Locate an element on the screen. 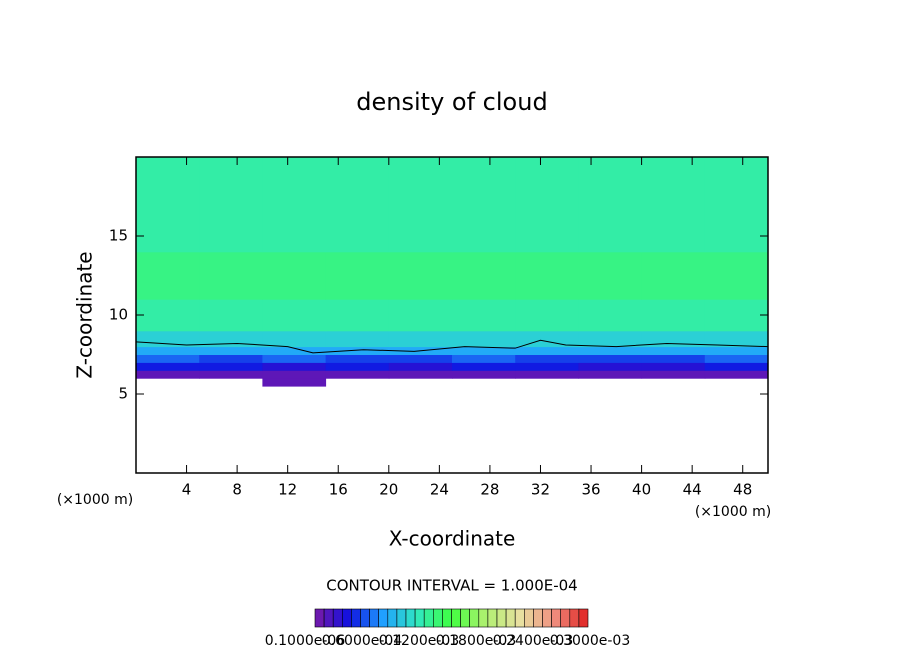 The width and height of the screenshot is (904, 654). x-tick-label: 4 is located at coordinates (187, 490).